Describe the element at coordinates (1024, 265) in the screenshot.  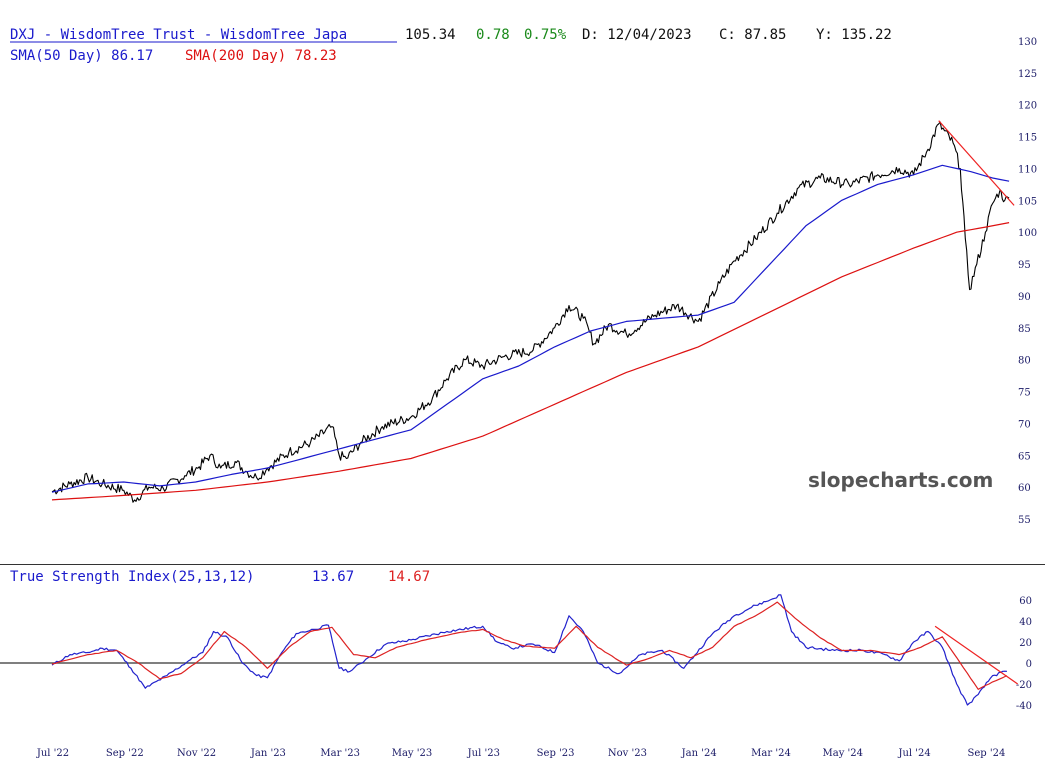
I see `price-y-tick-label: 95` at that location.